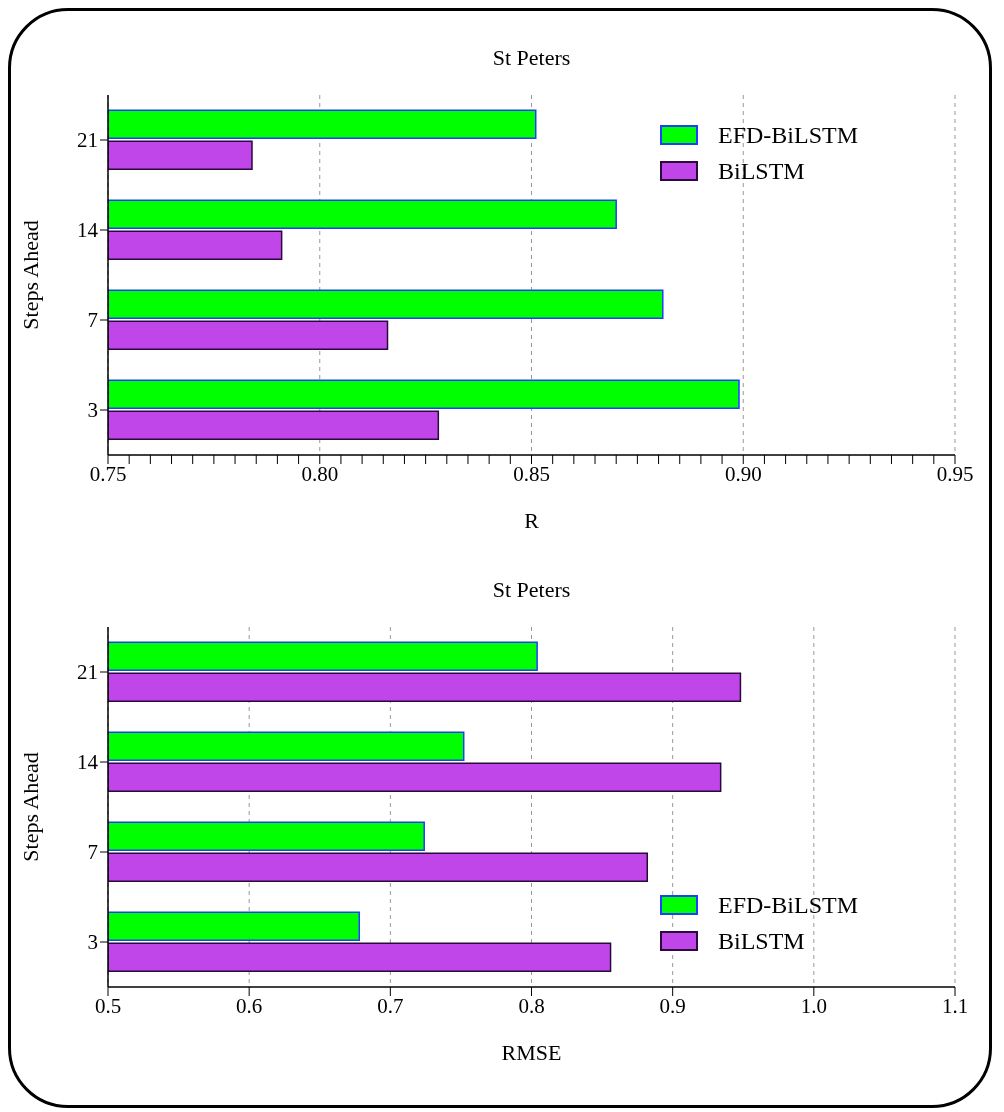 This screenshot has height=1112, width=1004. What do you see at coordinates (108, 473) in the screenshot?
I see `x-tick-label: 0.75` at bounding box center [108, 473].